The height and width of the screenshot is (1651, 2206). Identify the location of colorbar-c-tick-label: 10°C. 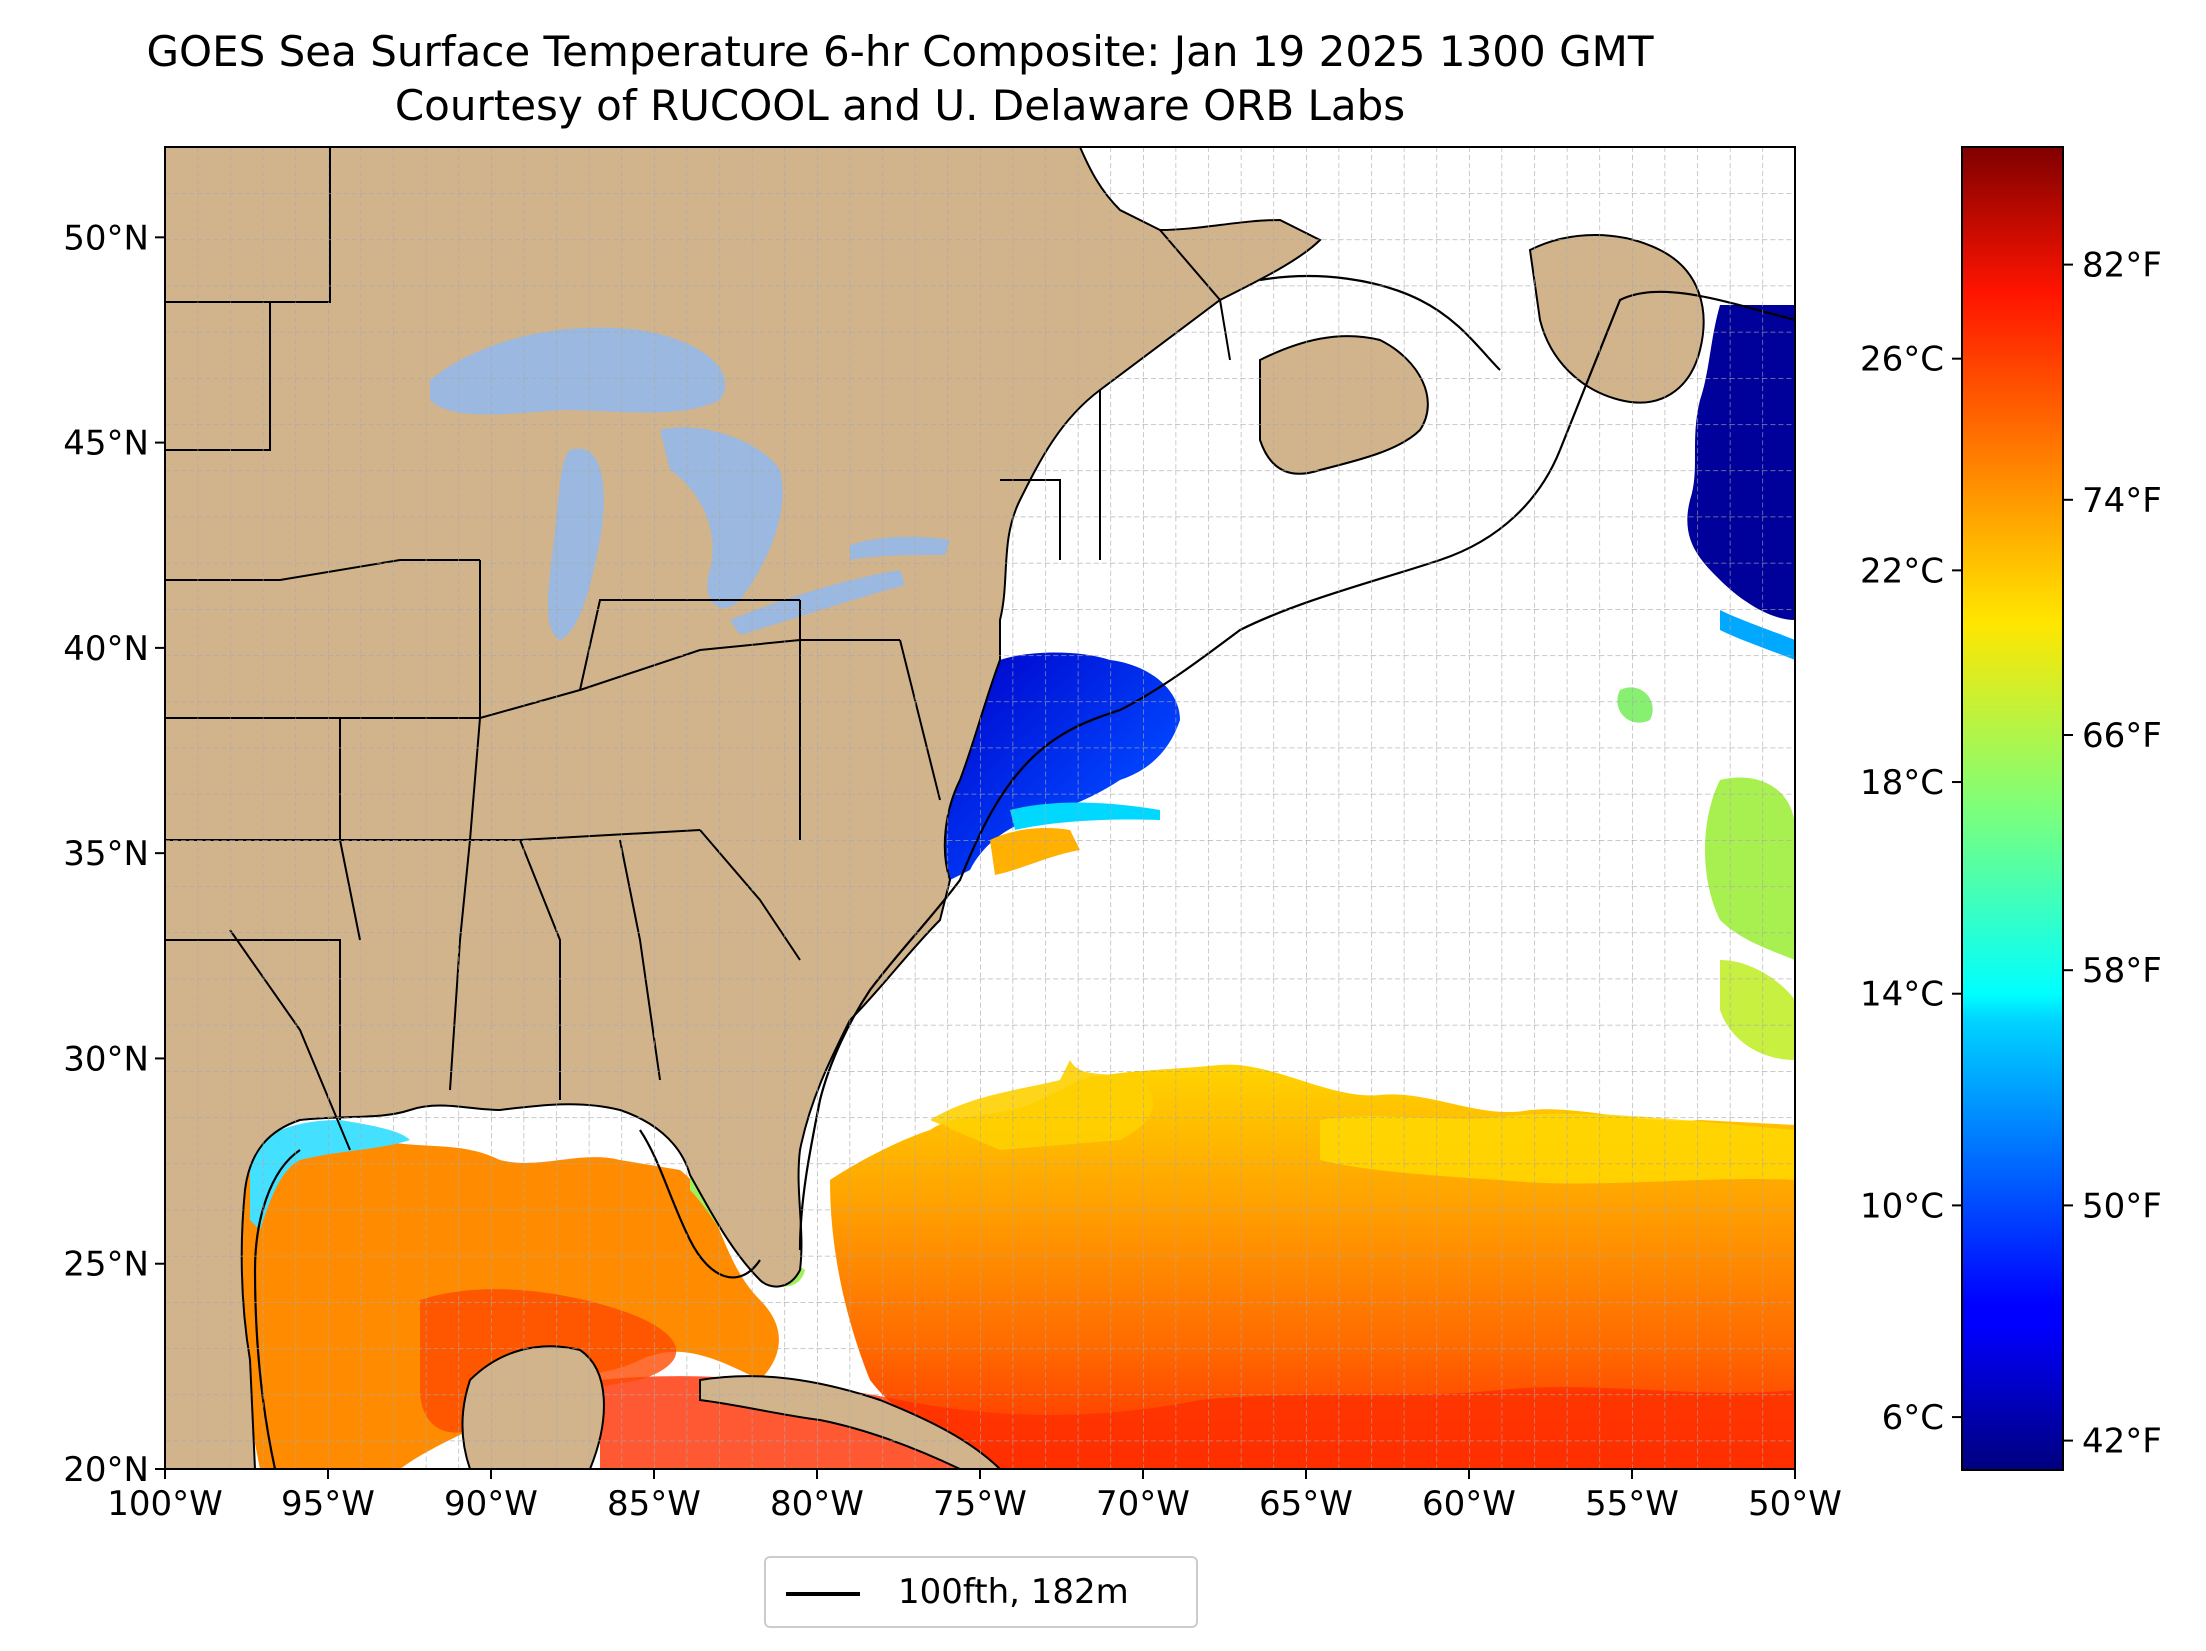
(1902, 1206).